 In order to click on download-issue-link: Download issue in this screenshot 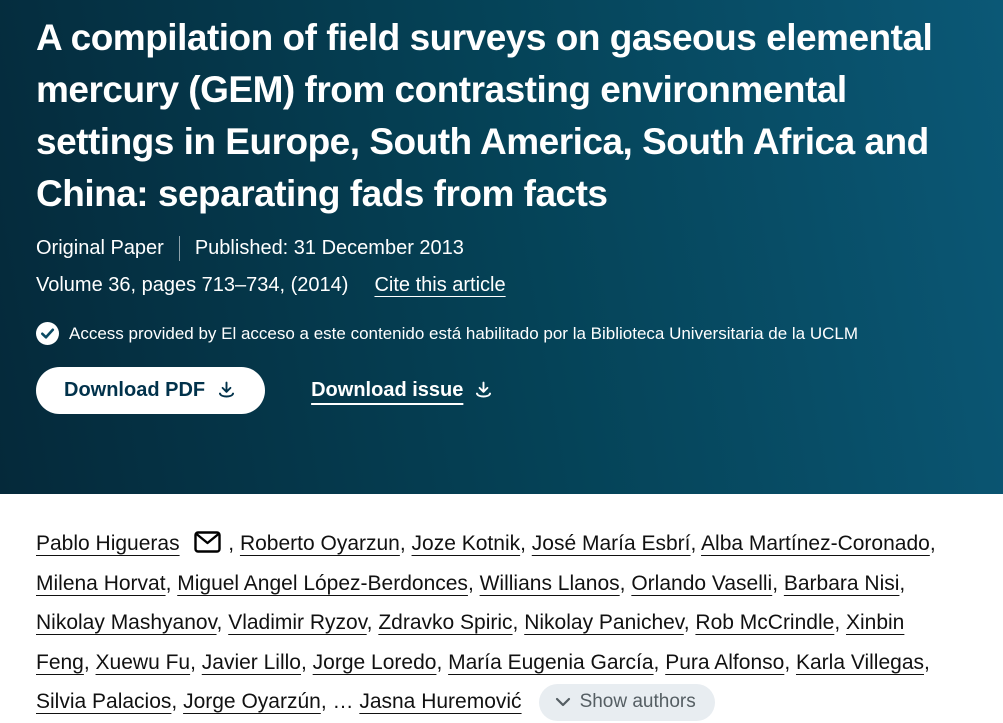, I will do `click(402, 390)`.